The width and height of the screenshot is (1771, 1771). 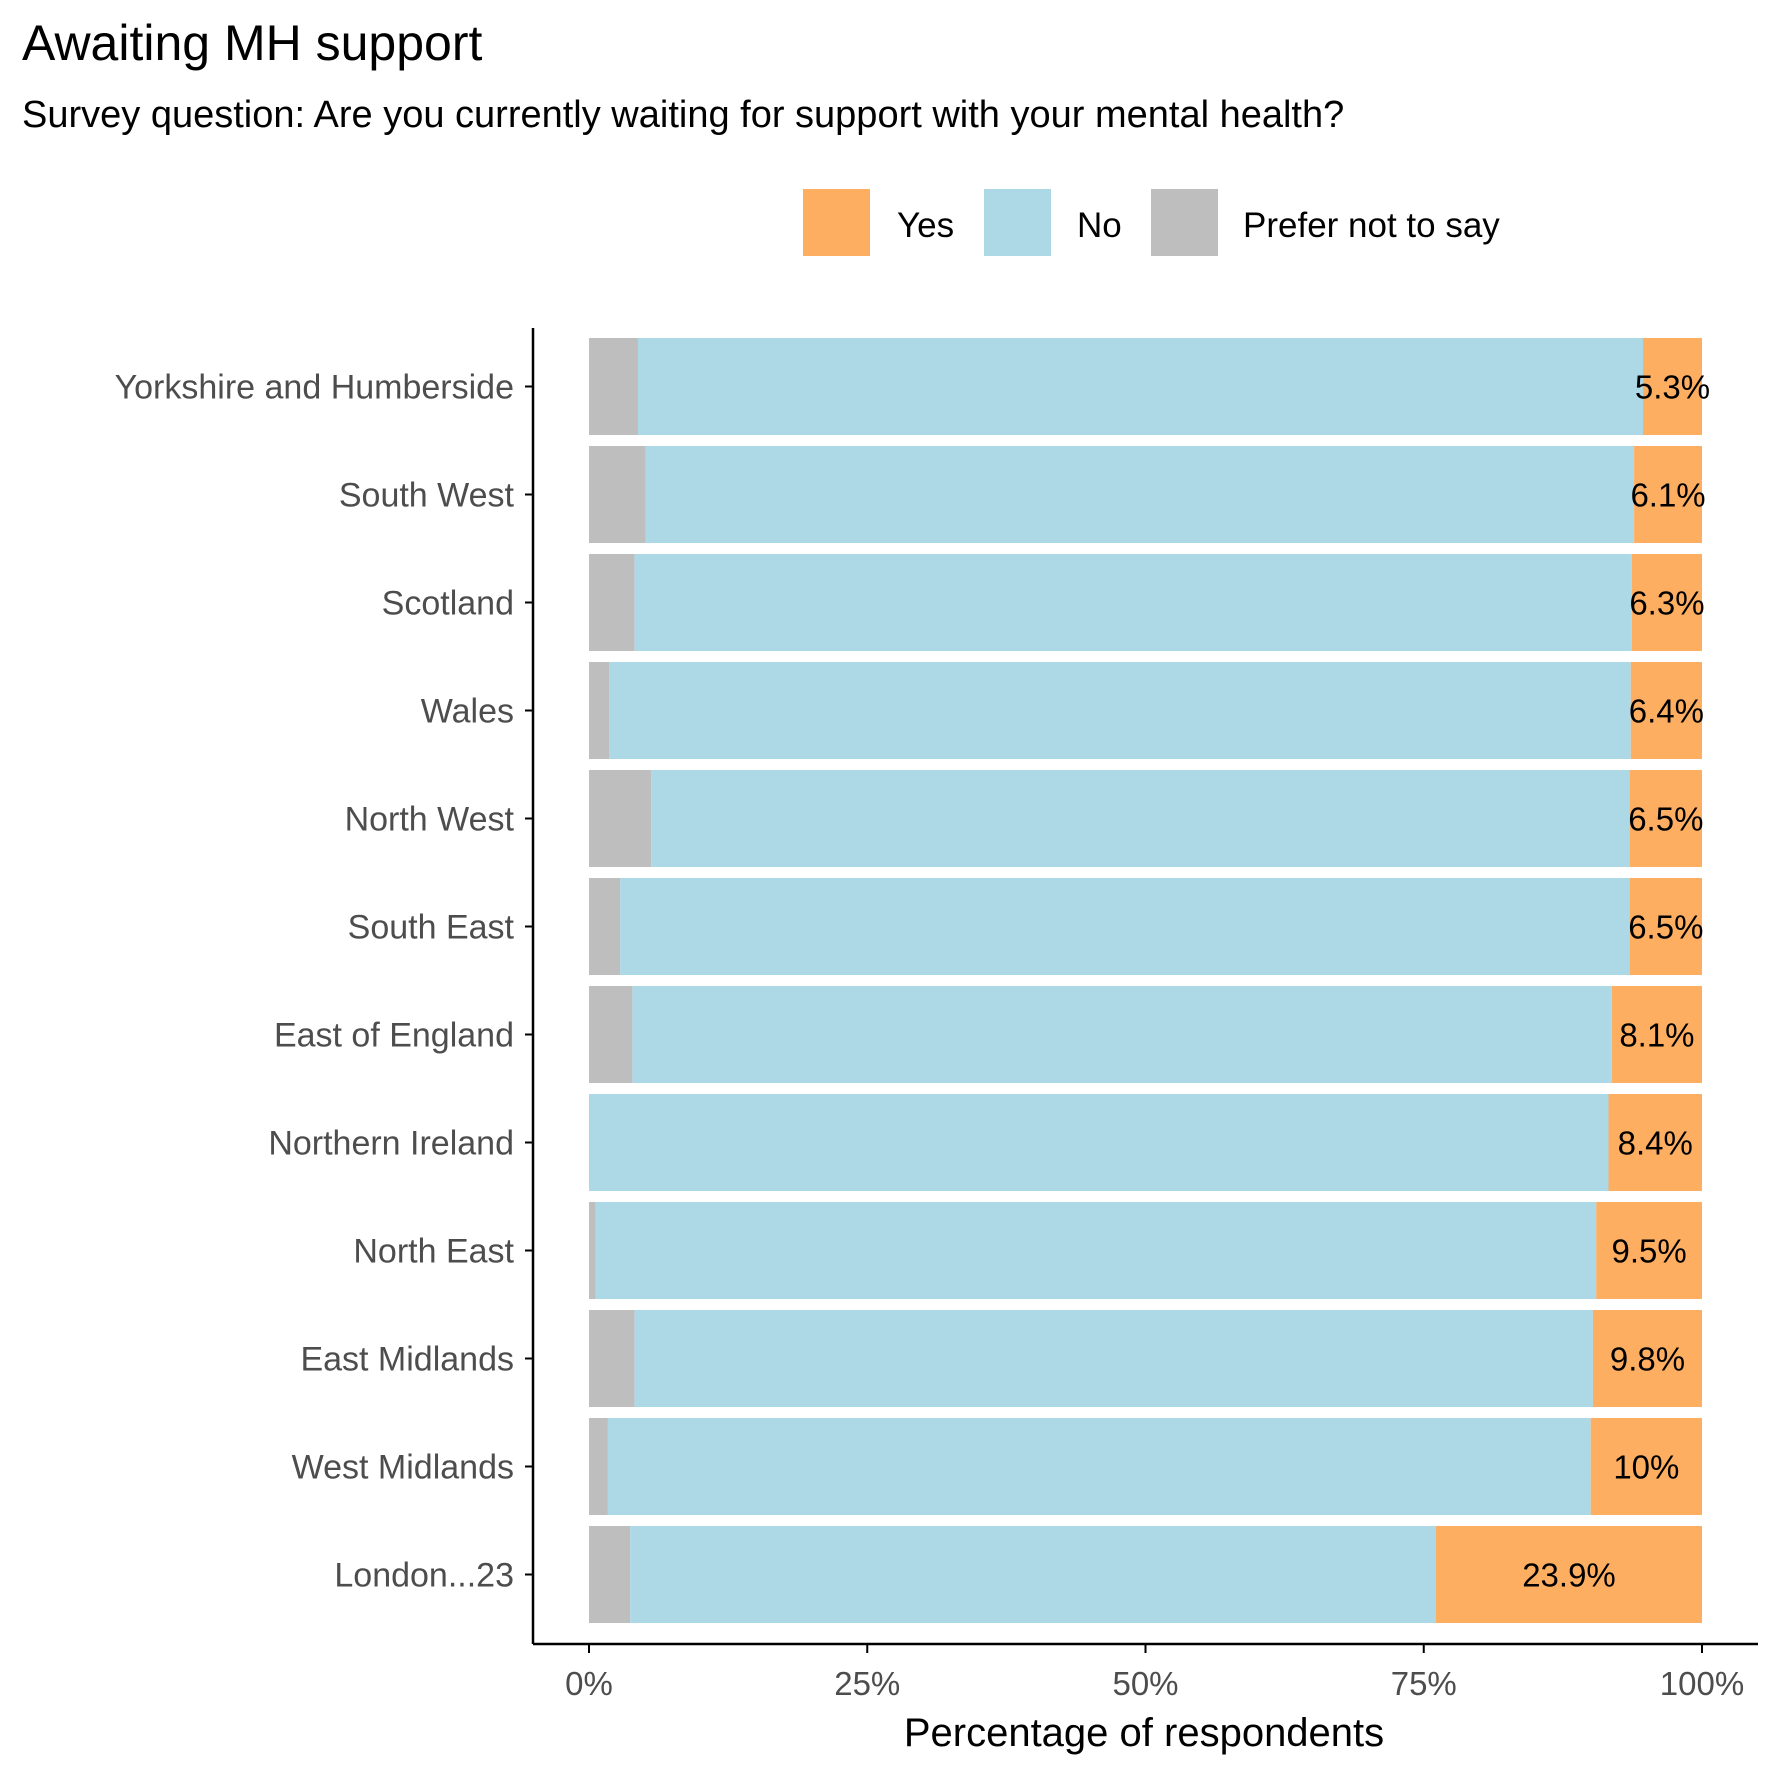 I want to click on x-axis: 0% 25% 50% 75% 100%, so click(x=1145, y=1672).